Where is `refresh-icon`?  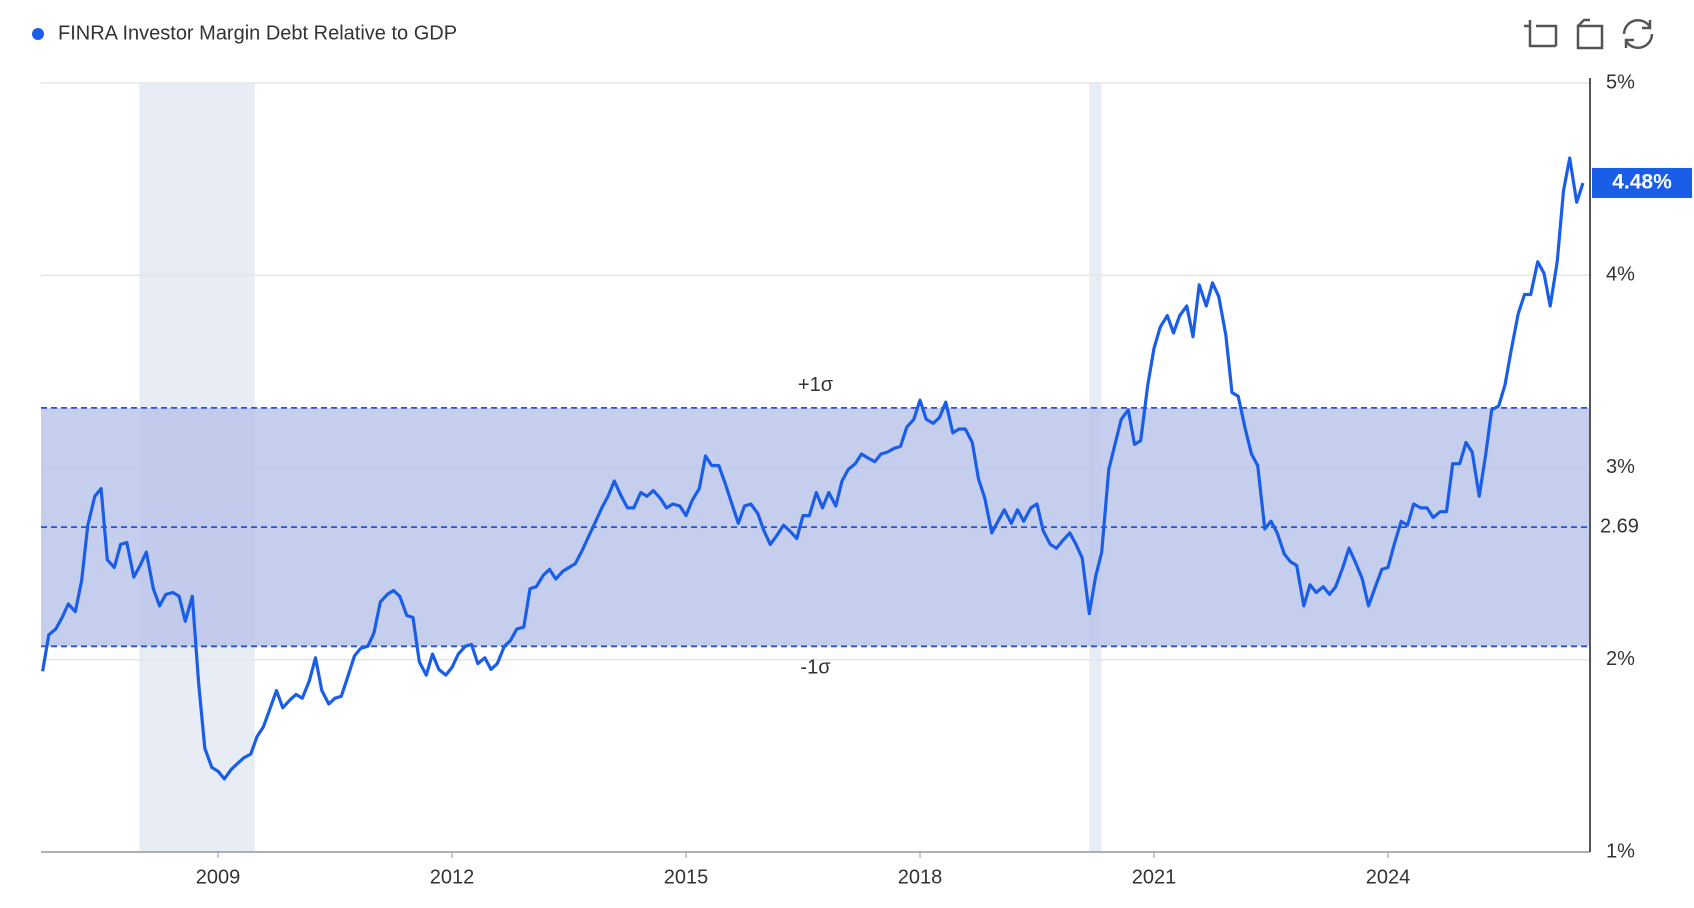
refresh-icon is located at coordinates (1638, 34).